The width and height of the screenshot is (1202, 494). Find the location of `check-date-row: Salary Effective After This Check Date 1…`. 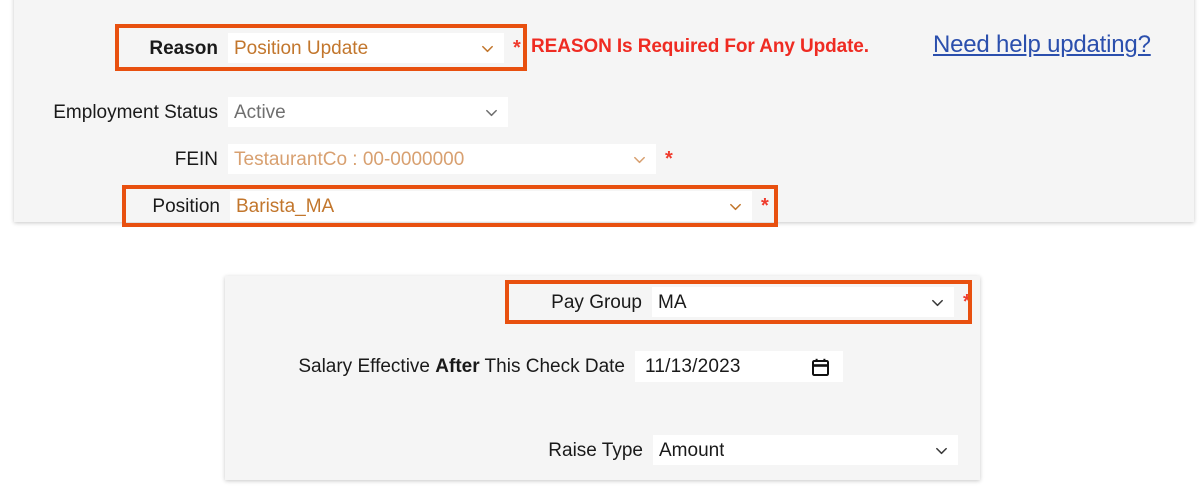

check-date-row: Salary Effective After This Check Date 1… is located at coordinates (538, 366).